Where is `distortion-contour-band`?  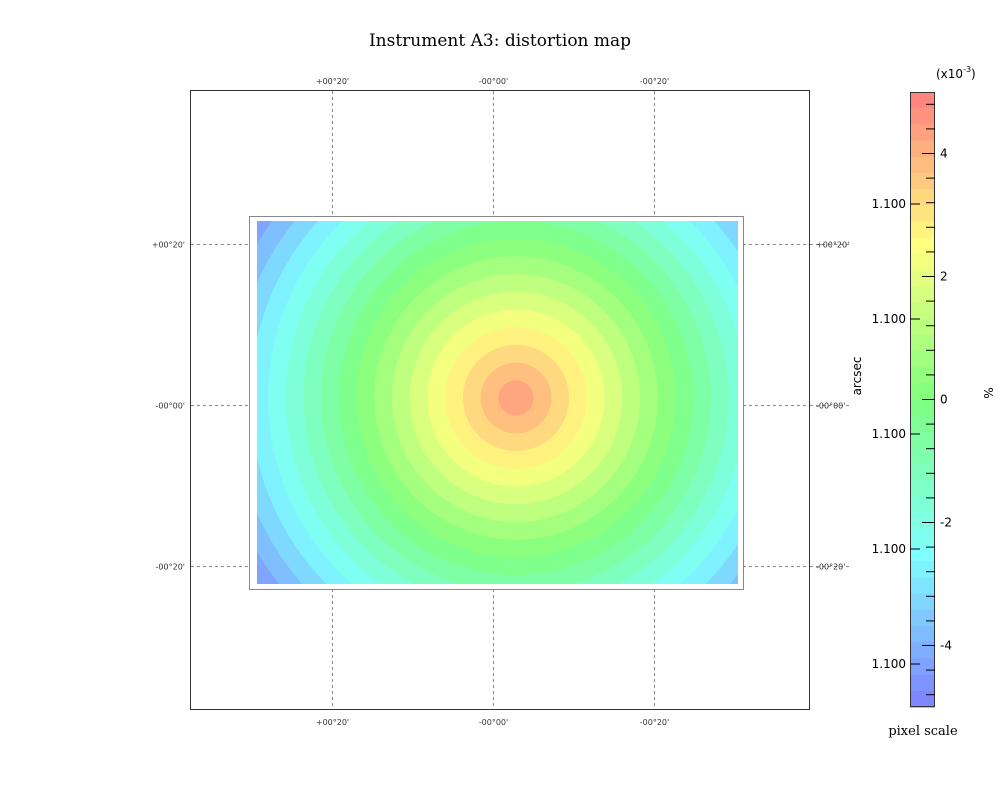 distortion-contour-band is located at coordinates (516, 398).